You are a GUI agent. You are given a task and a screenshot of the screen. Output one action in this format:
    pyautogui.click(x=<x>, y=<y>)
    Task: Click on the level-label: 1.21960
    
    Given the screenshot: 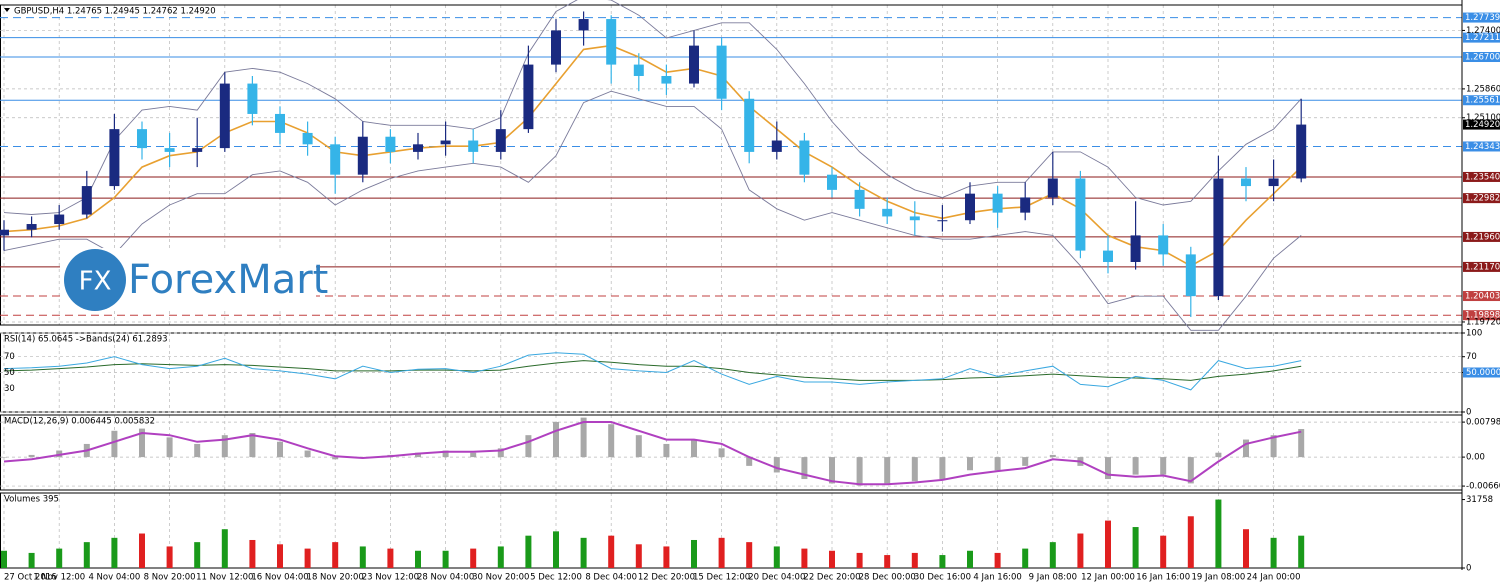 What is the action you would take?
    pyautogui.click(x=1482, y=237)
    